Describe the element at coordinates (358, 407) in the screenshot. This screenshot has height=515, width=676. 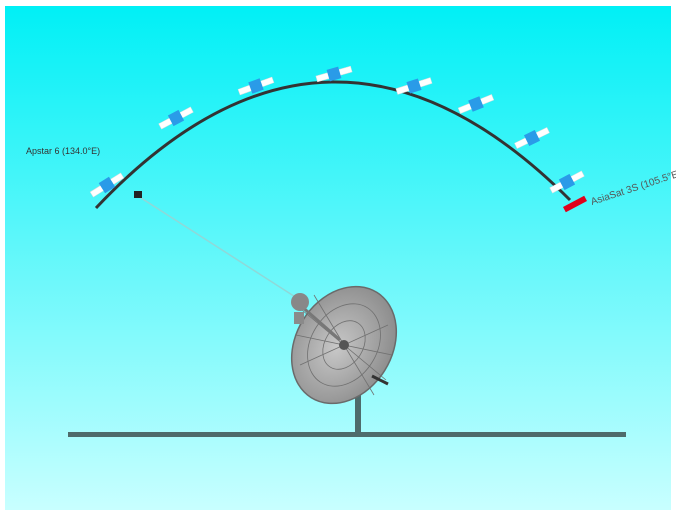
I see `dish-pole` at that location.